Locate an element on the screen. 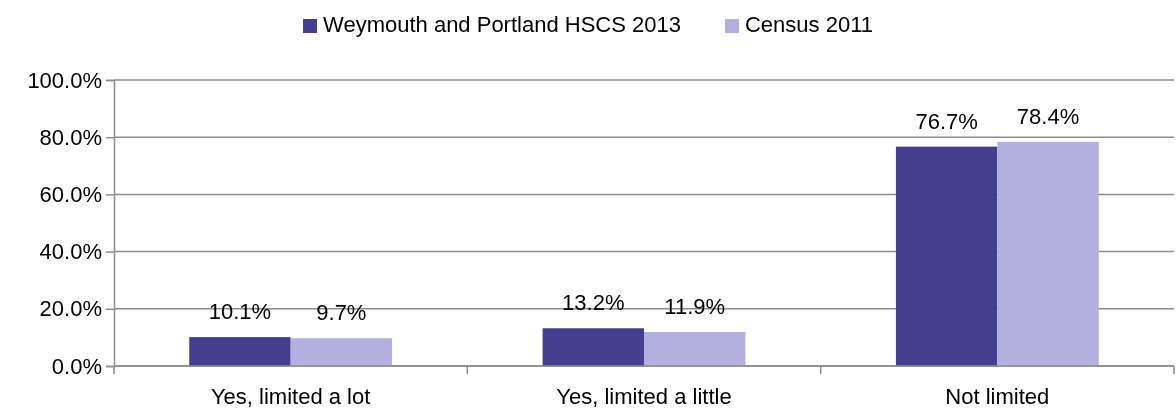 This screenshot has width=1176, height=412. data-label: 78.4% is located at coordinates (1048, 116).